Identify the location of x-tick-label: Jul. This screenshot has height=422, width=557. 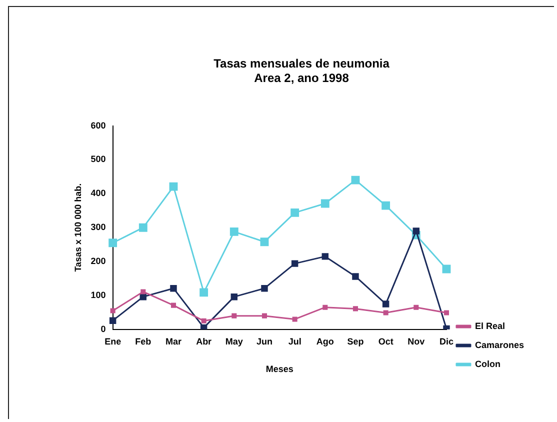
(295, 341).